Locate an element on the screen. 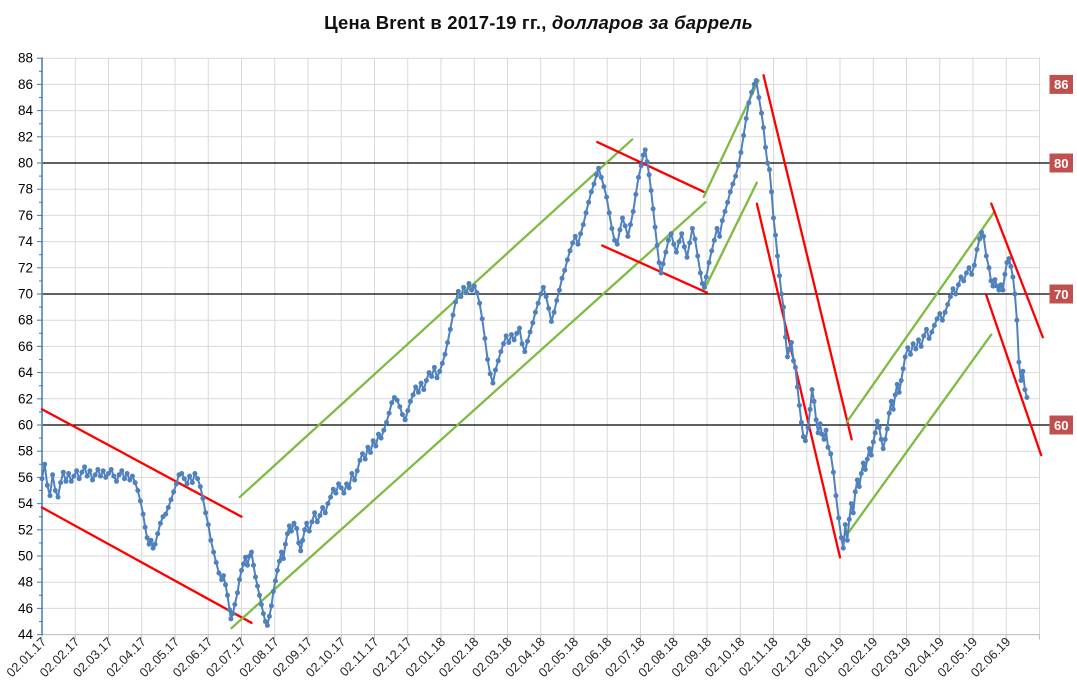 The width and height of the screenshot is (1077, 699). y-tick-label: 54 is located at coordinates (26, 503).